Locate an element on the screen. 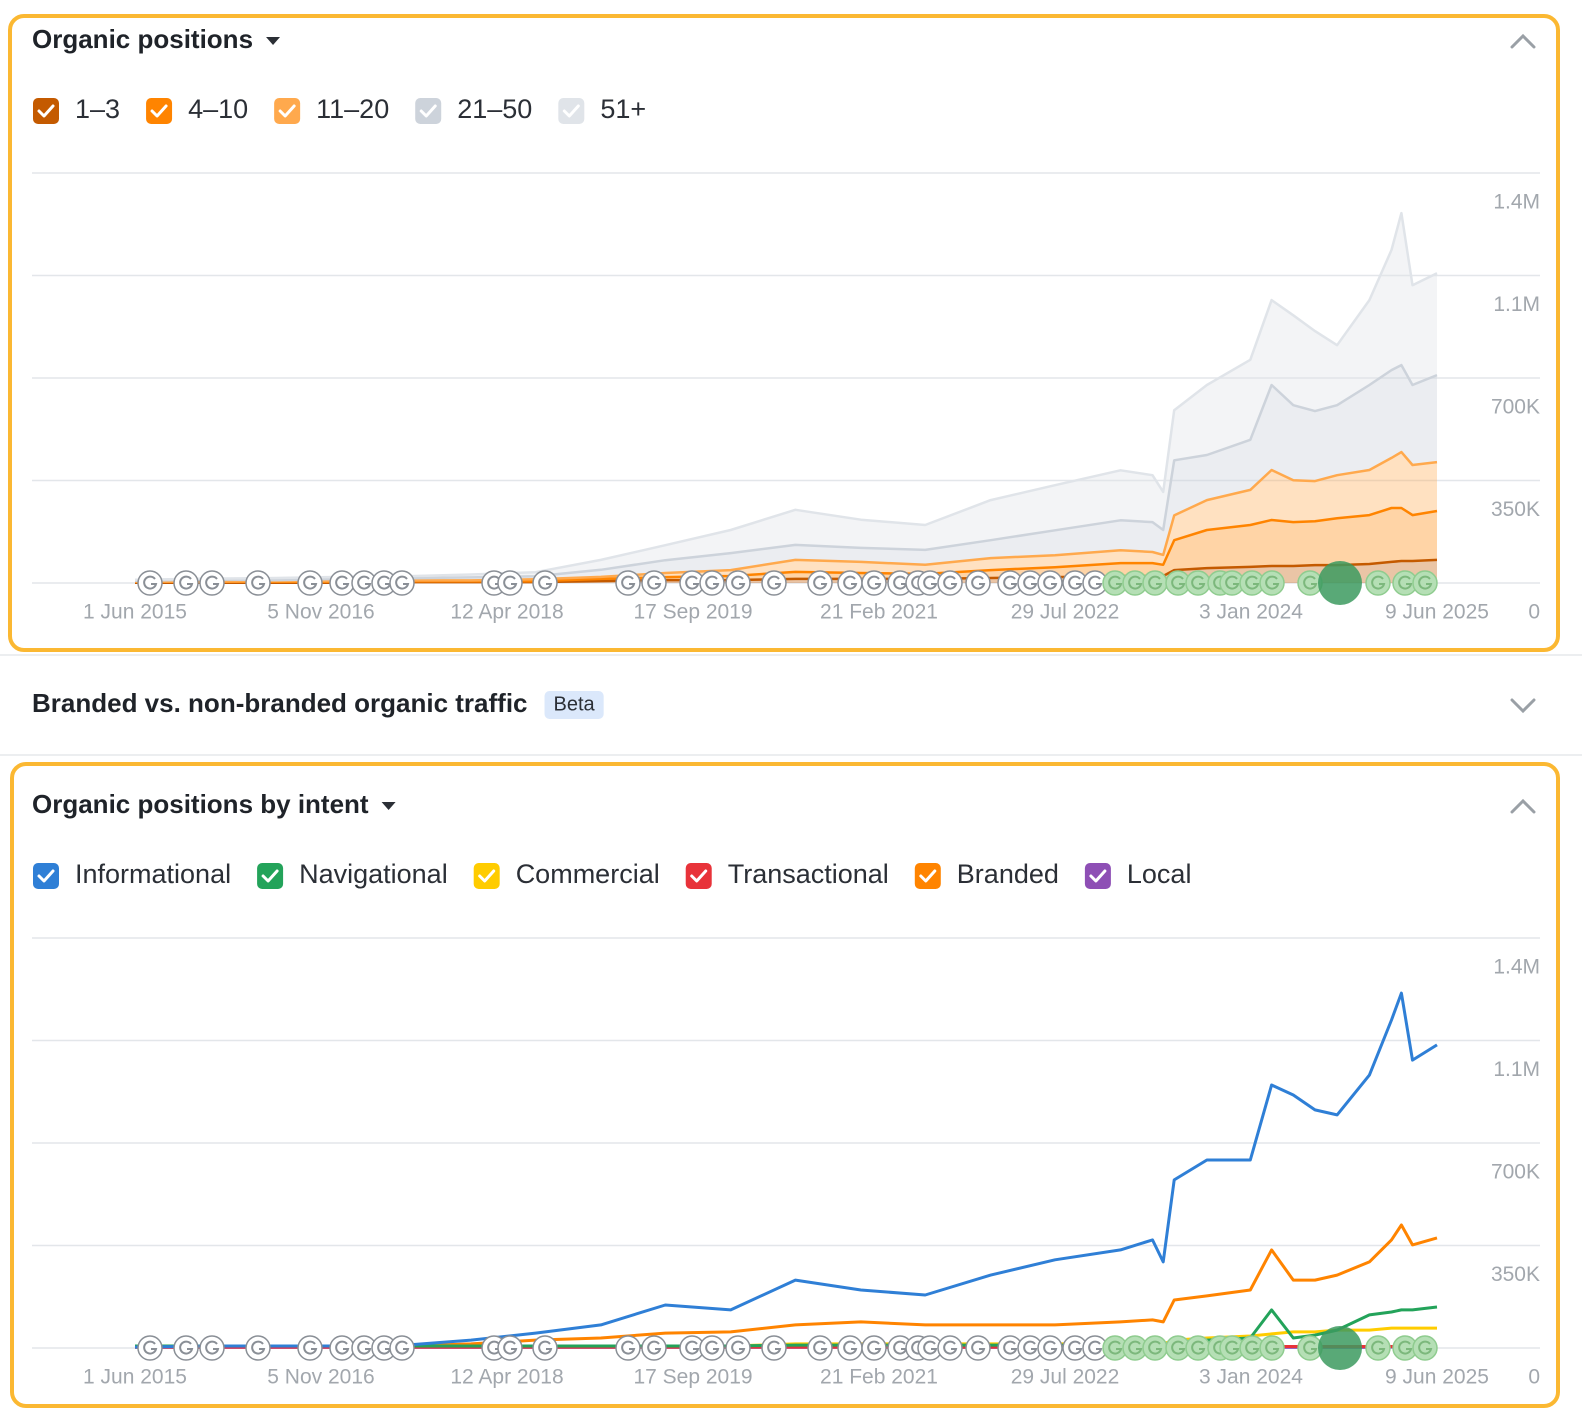  x-tick-label: 1 Jun 2015 is located at coordinates (135, 1377).